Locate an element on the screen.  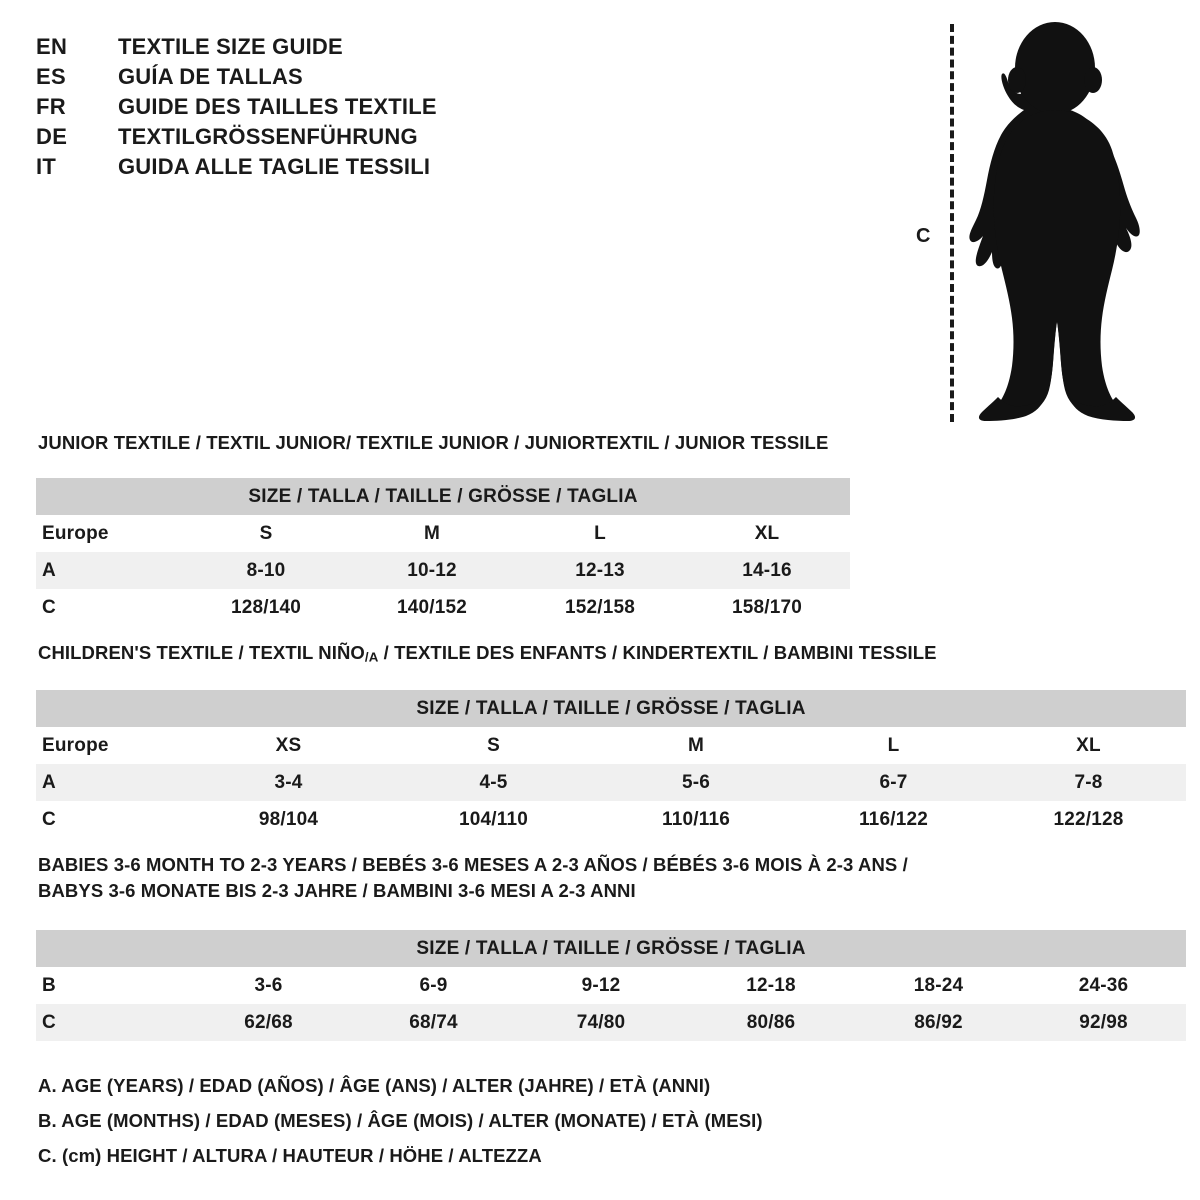
table-row: A 3-4 4-5 5-6 6-7 7-8 is located at coordinates (611, 782).